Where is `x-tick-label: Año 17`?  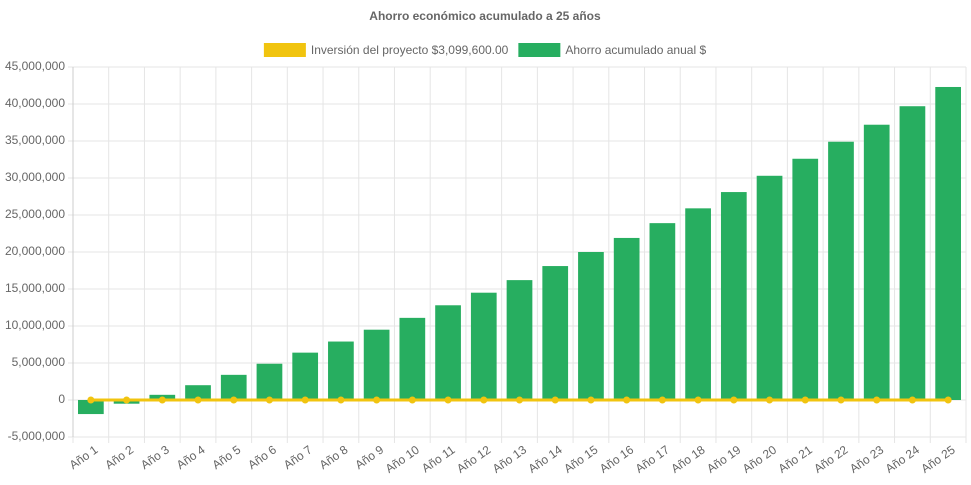 x-tick-label: Año 17 is located at coordinates (652, 458).